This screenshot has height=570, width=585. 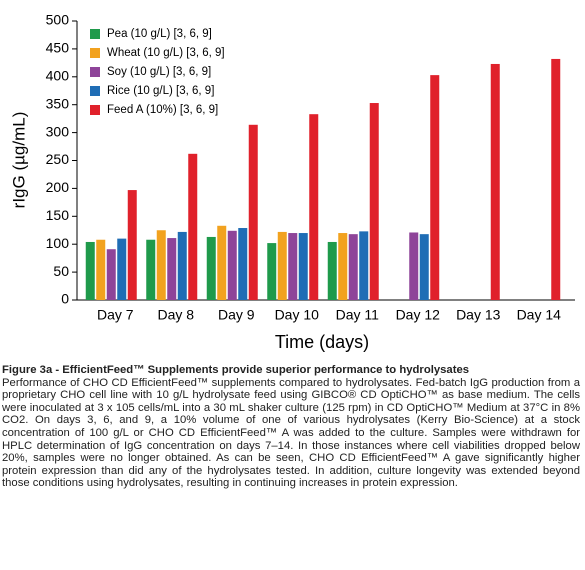 What do you see at coordinates (58, 131) in the screenshot?
I see `y-tick-label: 300` at bounding box center [58, 131].